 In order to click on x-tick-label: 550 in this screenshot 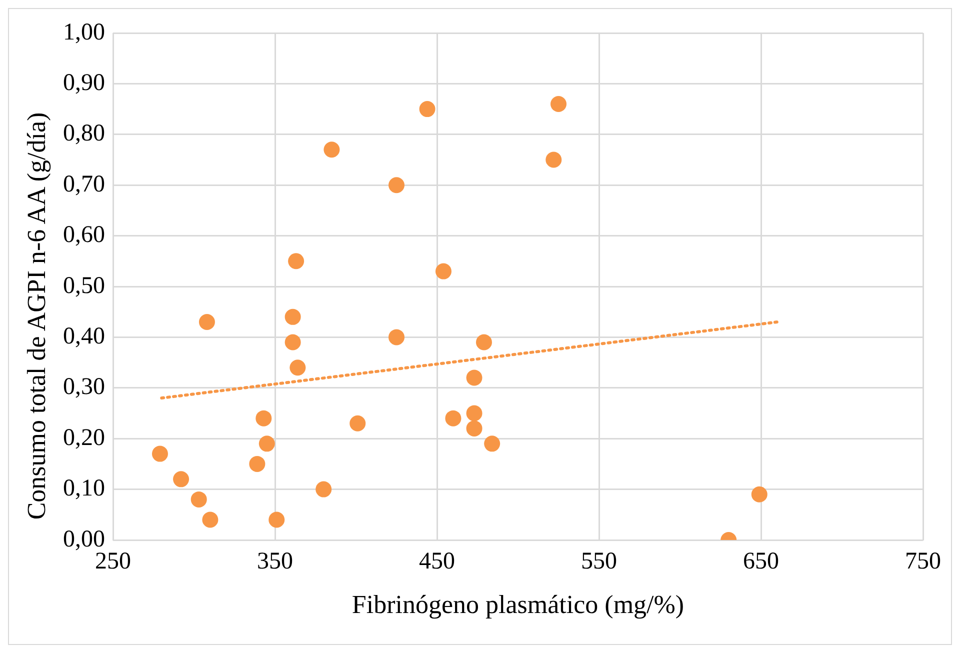, I will do `click(599, 561)`.